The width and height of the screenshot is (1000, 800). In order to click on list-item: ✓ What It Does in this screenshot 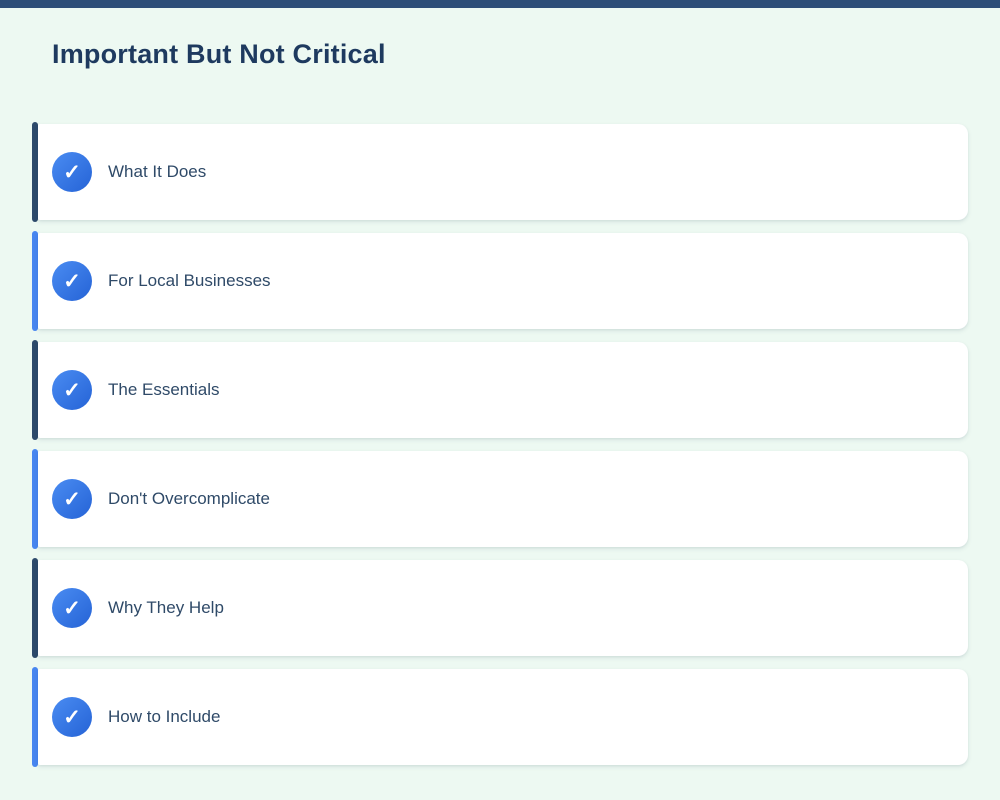, I will do `click(500, 172)`.